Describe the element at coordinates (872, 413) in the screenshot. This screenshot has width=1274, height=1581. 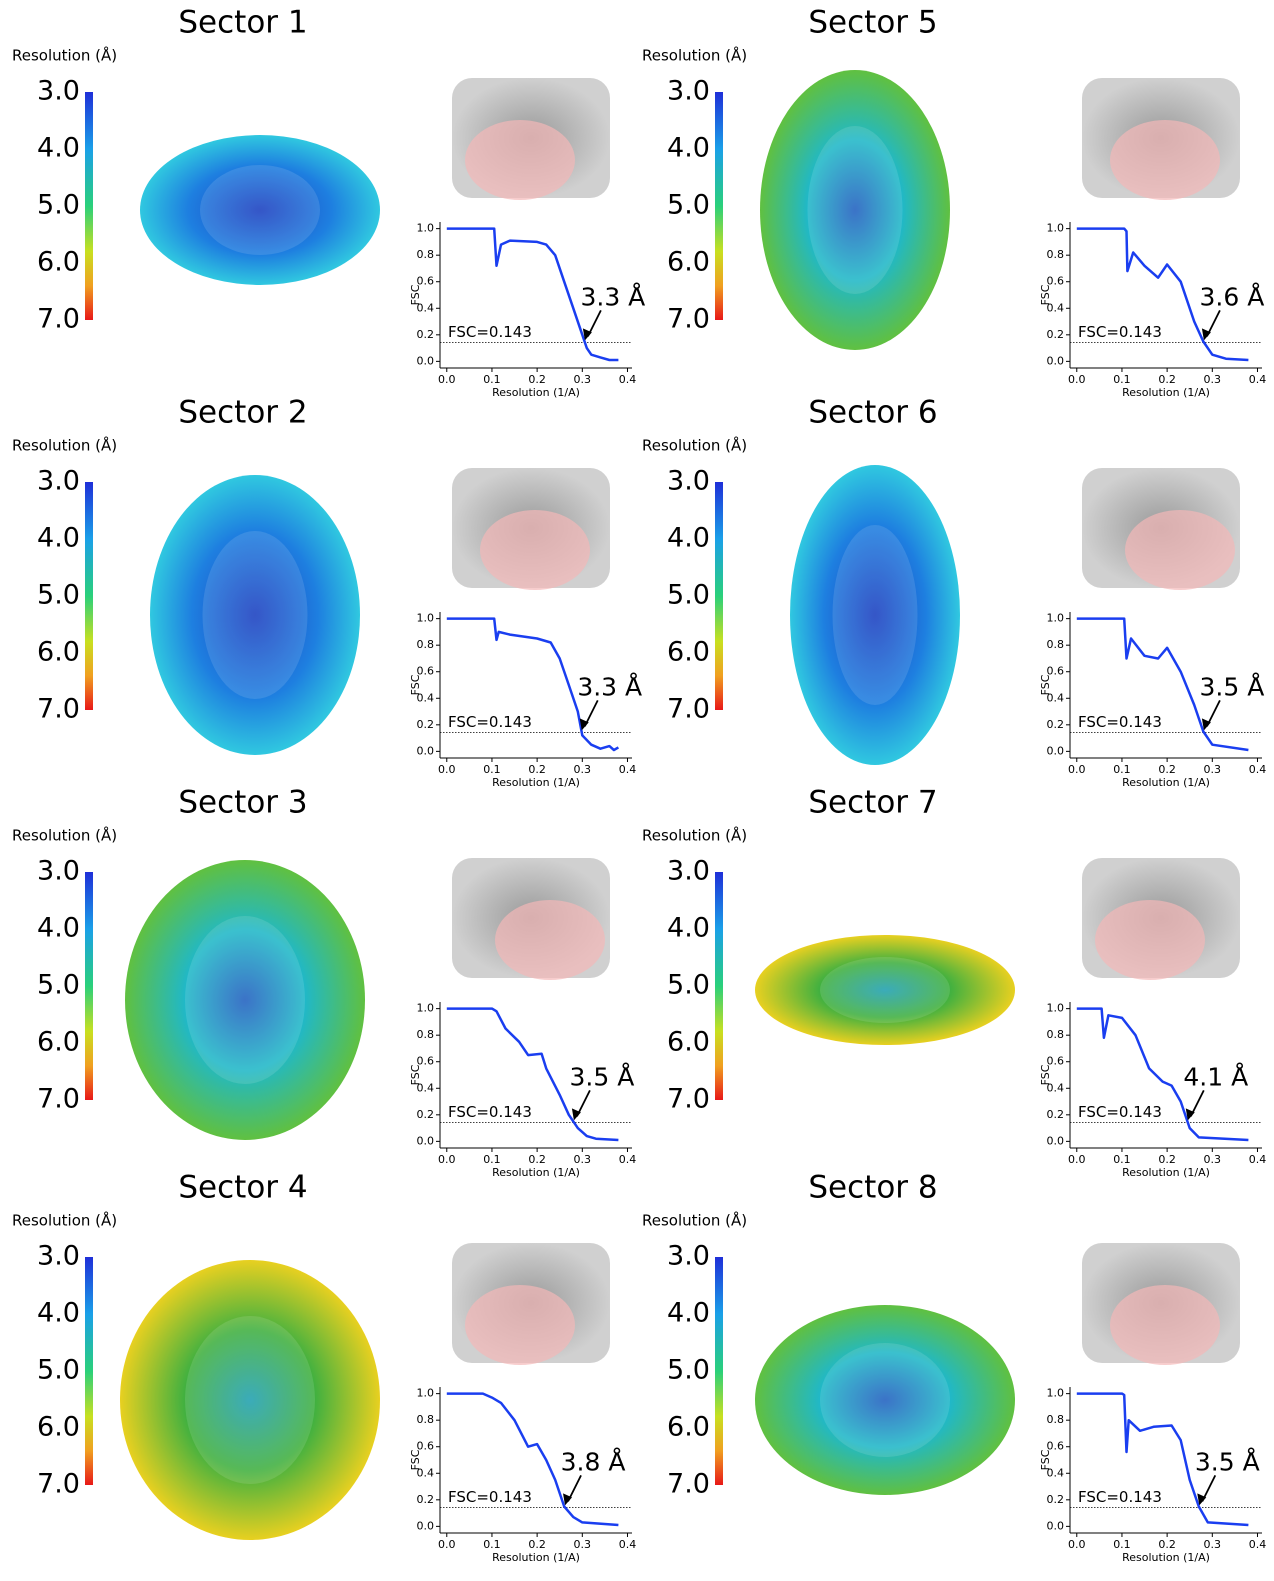
I see `panel-title: Sector 6` at that location.